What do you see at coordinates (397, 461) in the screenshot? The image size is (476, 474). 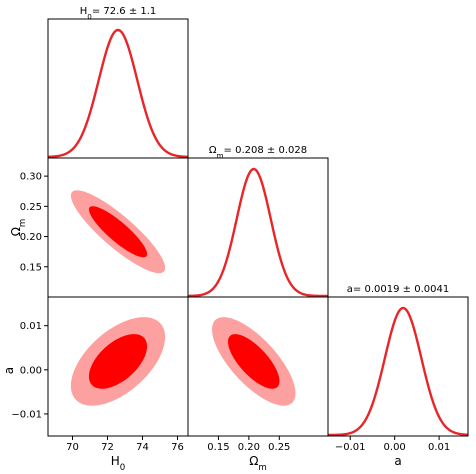 I see `x-axis-label-a: a` at bounding box center [397, 461].